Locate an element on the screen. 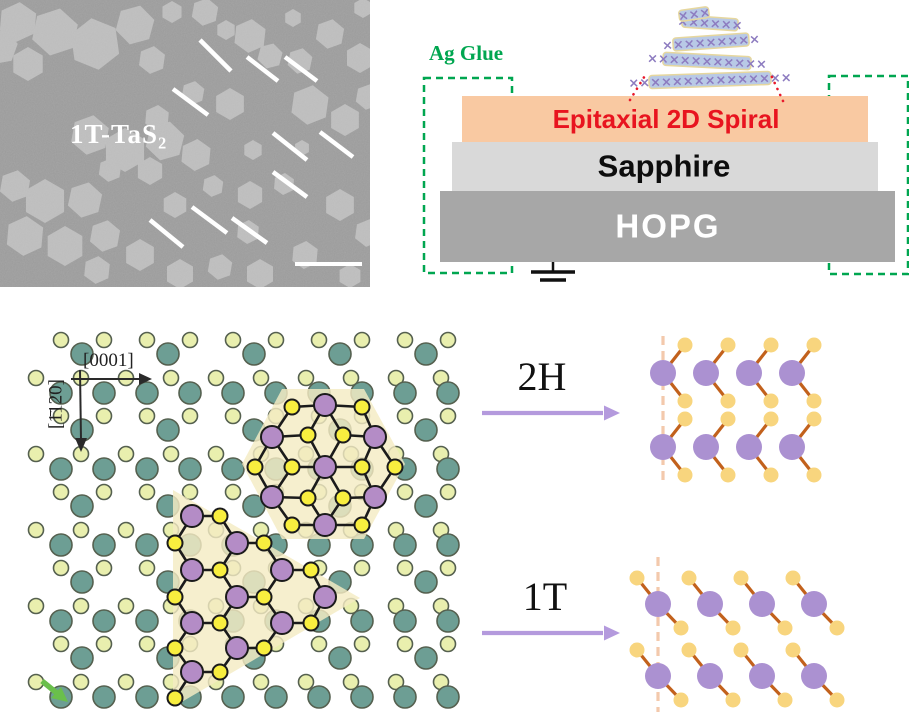  ground-icon is located at coordinates (553, 272).